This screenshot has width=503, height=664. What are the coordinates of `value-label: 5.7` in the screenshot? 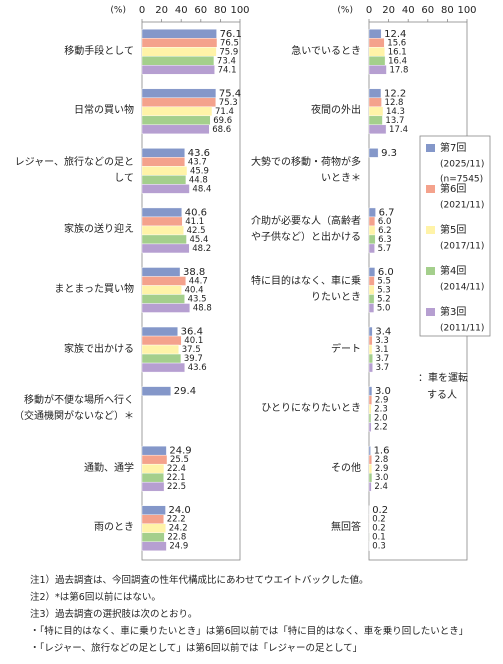 It's located at (385, 249).